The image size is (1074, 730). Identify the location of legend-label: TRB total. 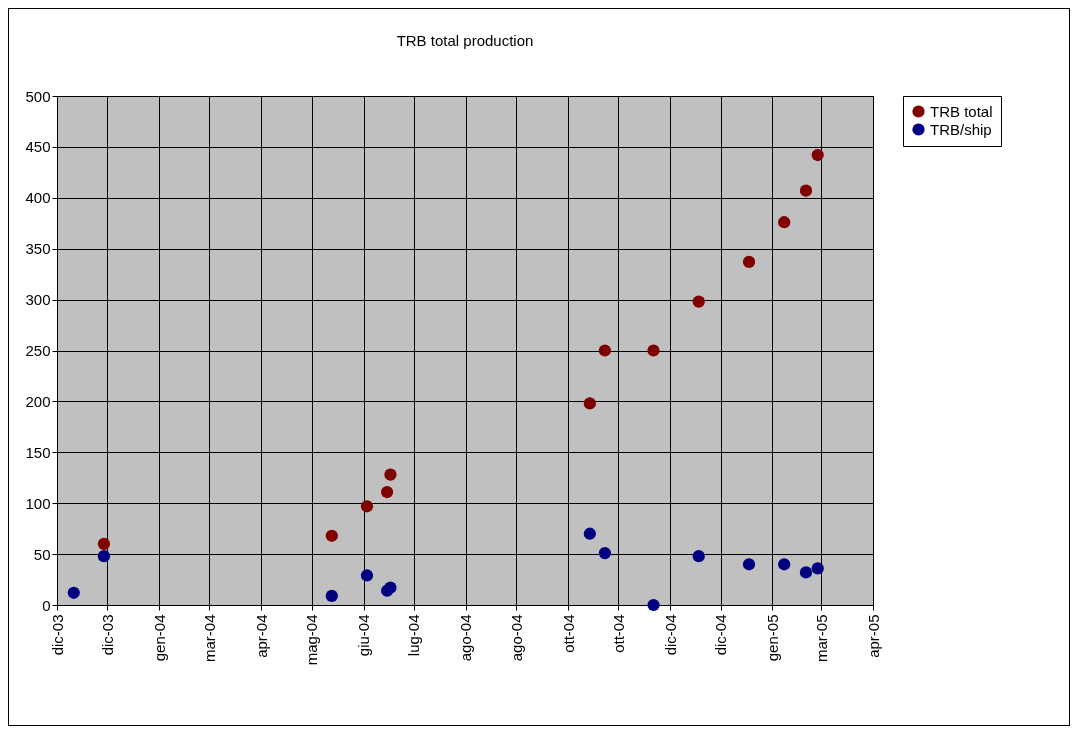
(961, 111).